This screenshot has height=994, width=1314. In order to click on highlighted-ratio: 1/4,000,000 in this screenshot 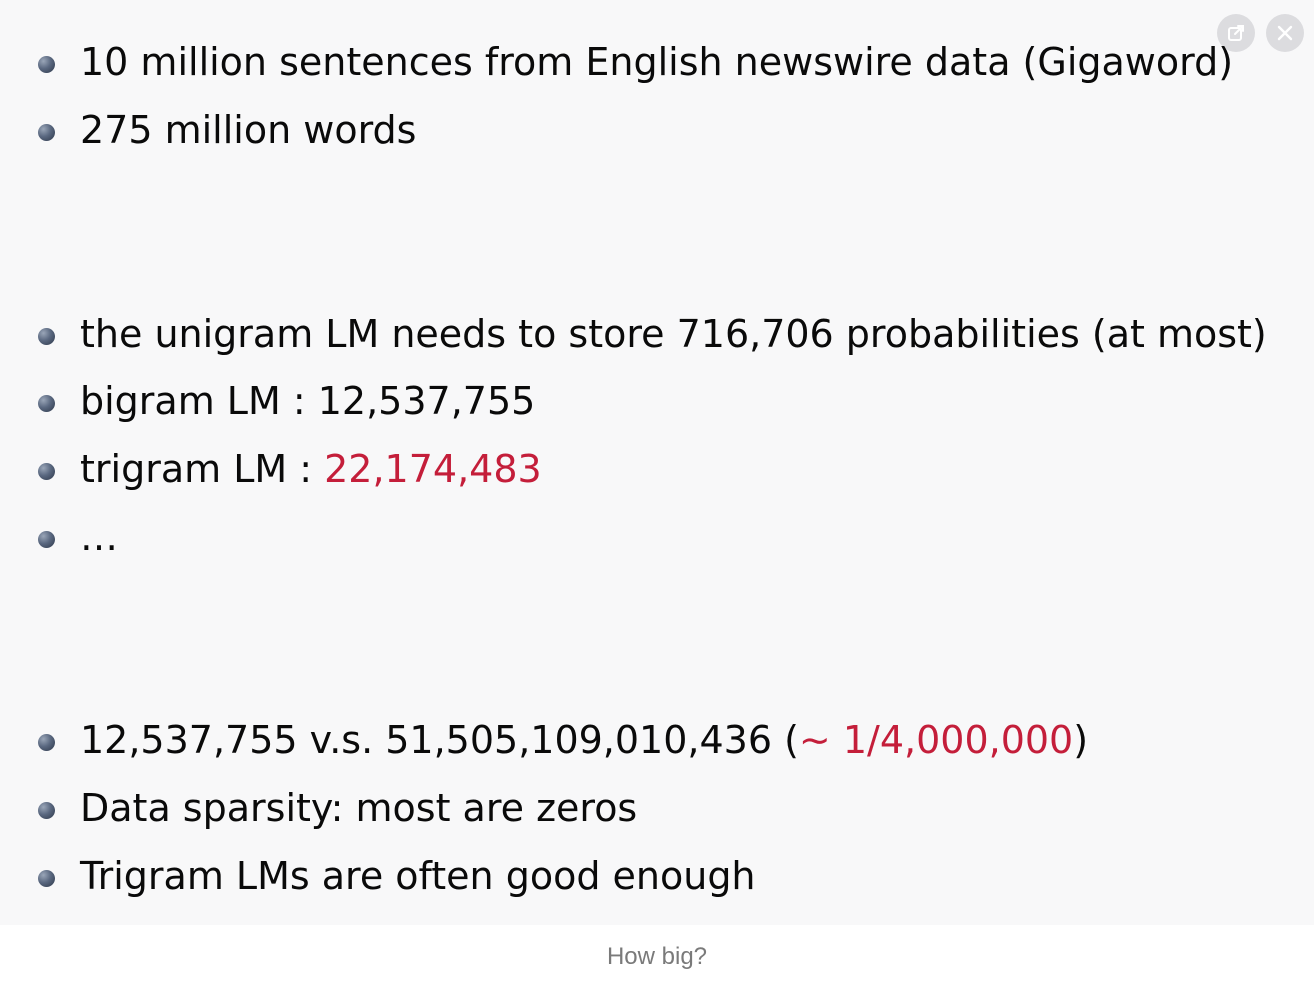, I will do `click(958, 740)`.